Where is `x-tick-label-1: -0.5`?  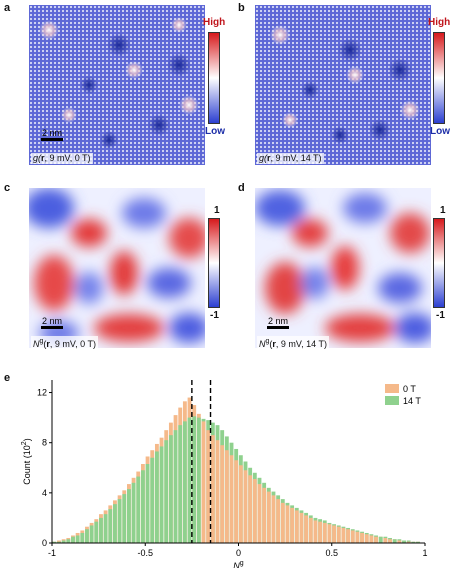 x-tick-label-1: -0.5 is located at coordinates (145, 553).